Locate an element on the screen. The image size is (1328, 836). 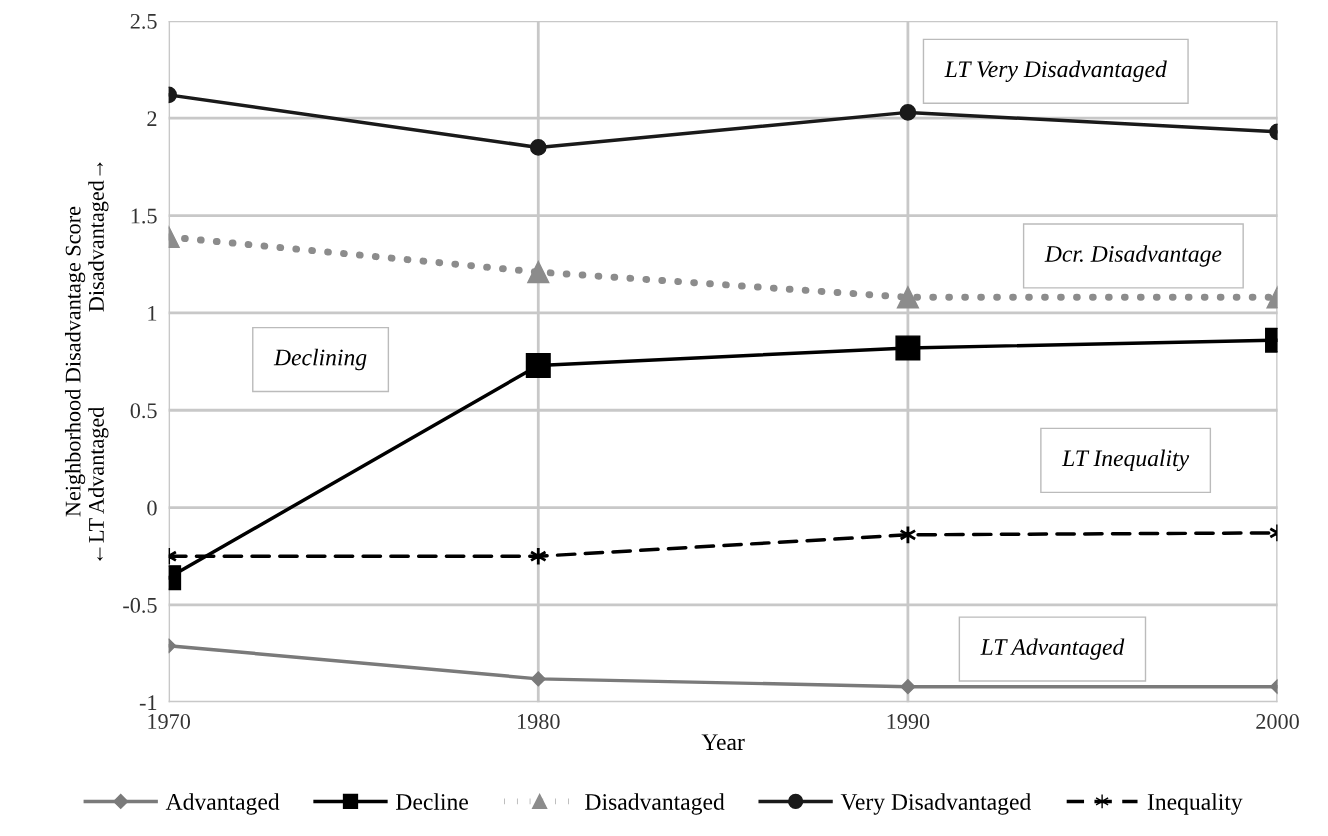
legend-label: Very Disadvantaged is located at coordinates (935, 804).